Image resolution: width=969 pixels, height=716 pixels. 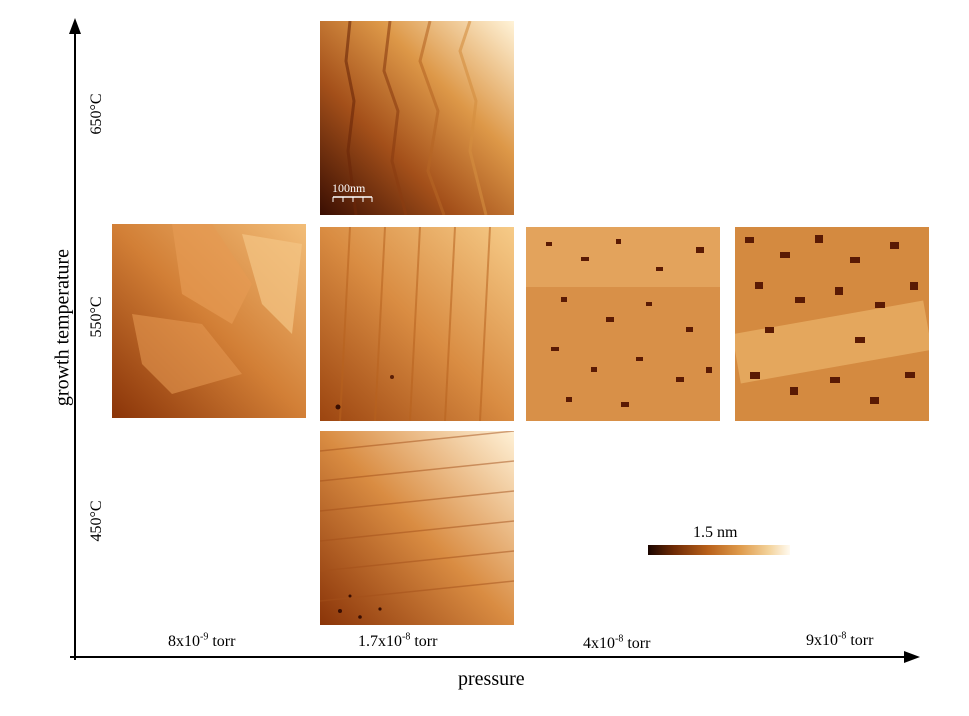 What do you see at coordinates (840, 639) in the screenshot?
I see `pressure-label-4: 9x10-8 torr` at bounding box center [840, 639].